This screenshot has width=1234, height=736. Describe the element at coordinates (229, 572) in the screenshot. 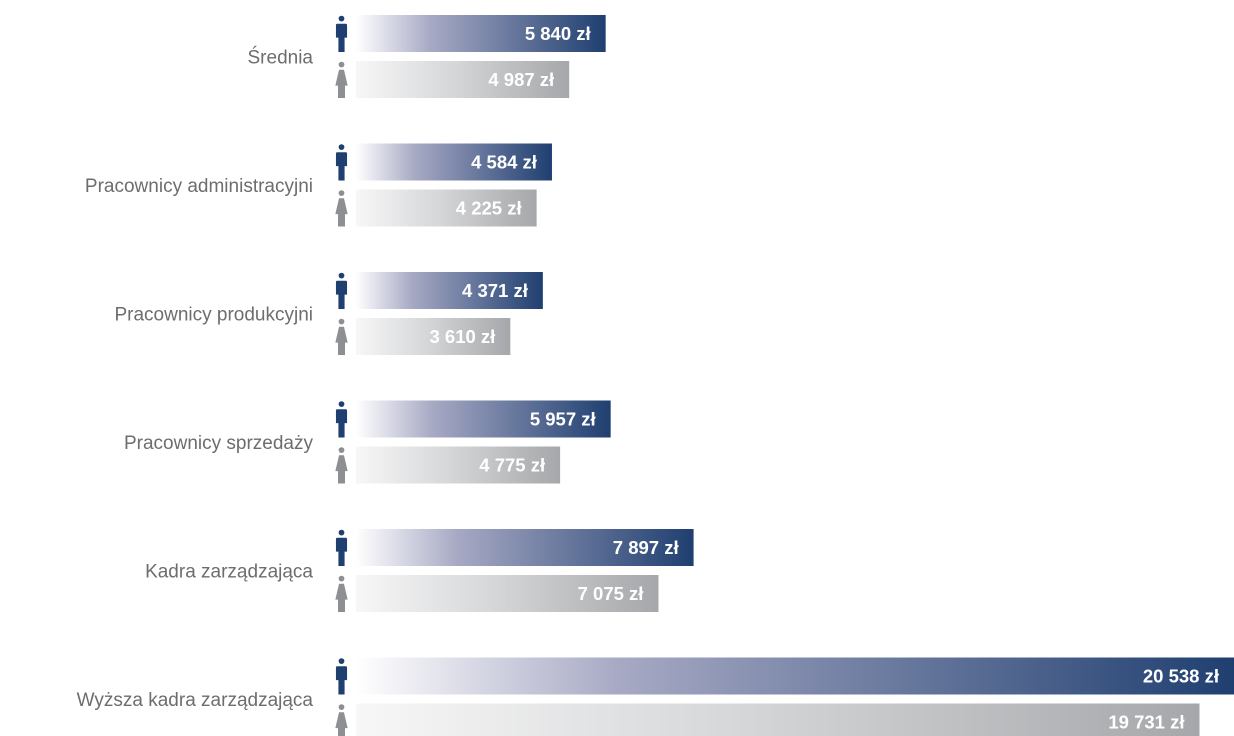

I see `category-label: Kadra zarządzająca` at that location.